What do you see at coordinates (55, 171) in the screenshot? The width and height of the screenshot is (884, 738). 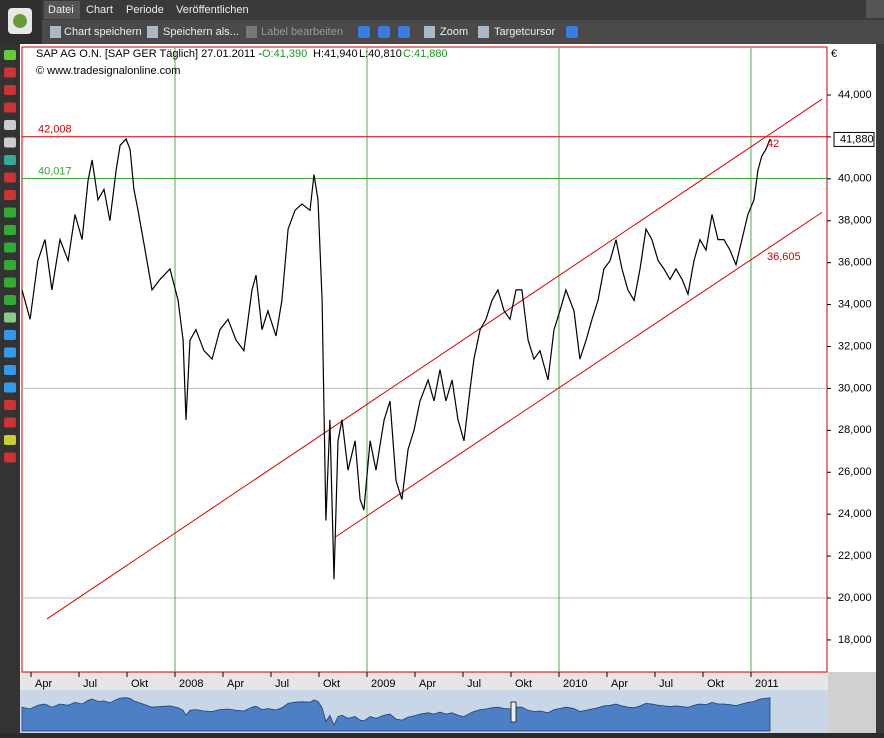 I see `horizontal-line-label: 40,017` at bounding box center [55, 171].